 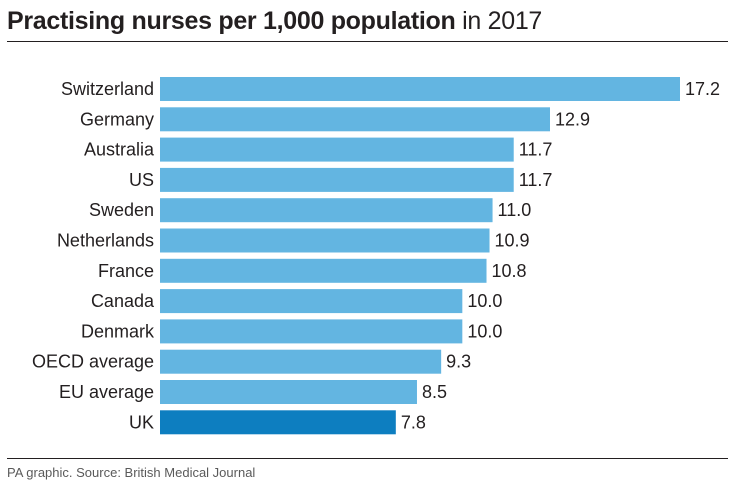 What do you see at coordinates (702, 89) in the screenshot?
I see `value-label-switzerland: 17.2` at bounding box center [702, 89].